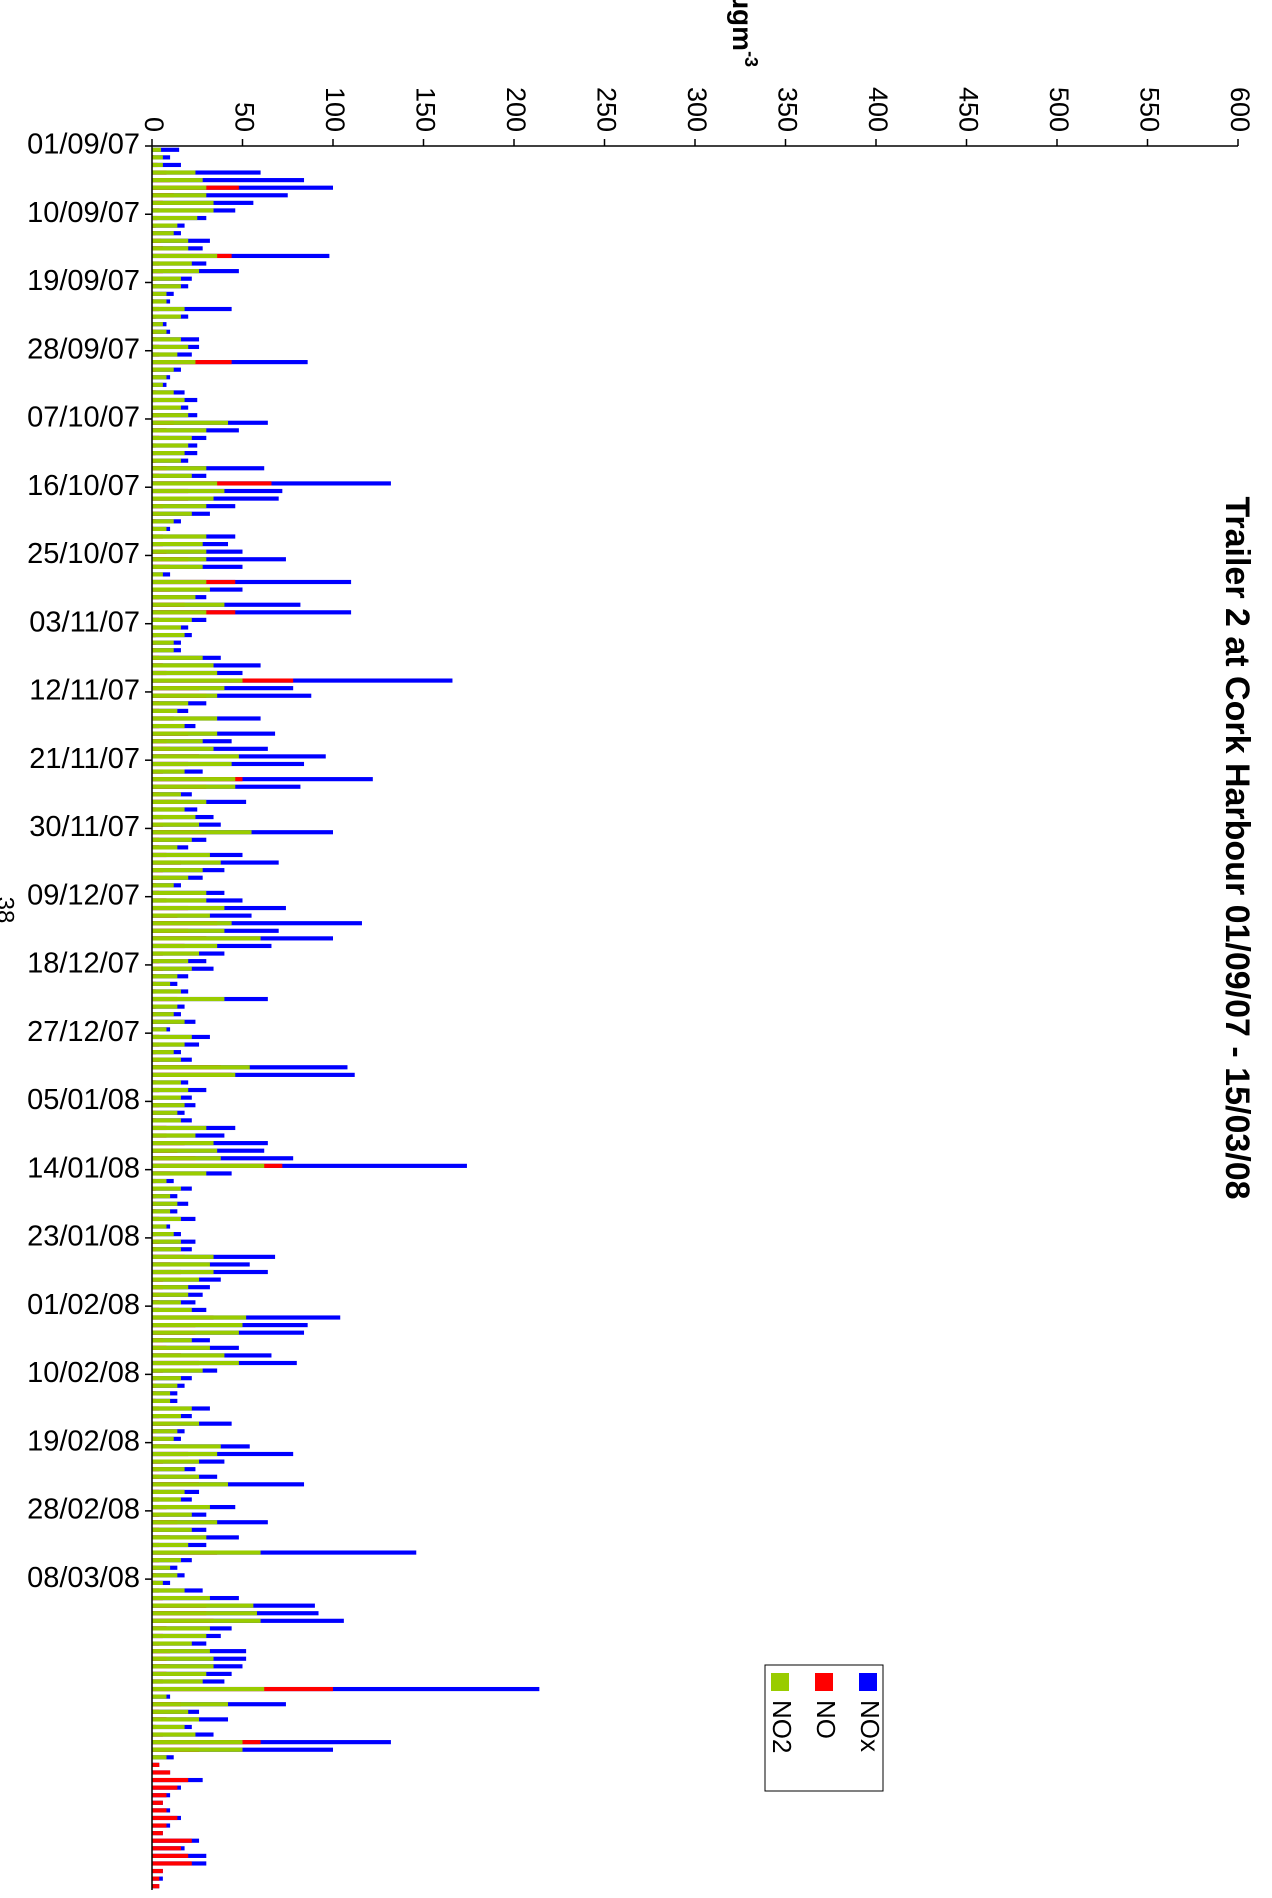 This screenshot has height=1898, width=1272. What do you see at coordinates (83, 418) in the screenshot?
I see `date-label: 07/10/07` at bounding box center [83, 418].